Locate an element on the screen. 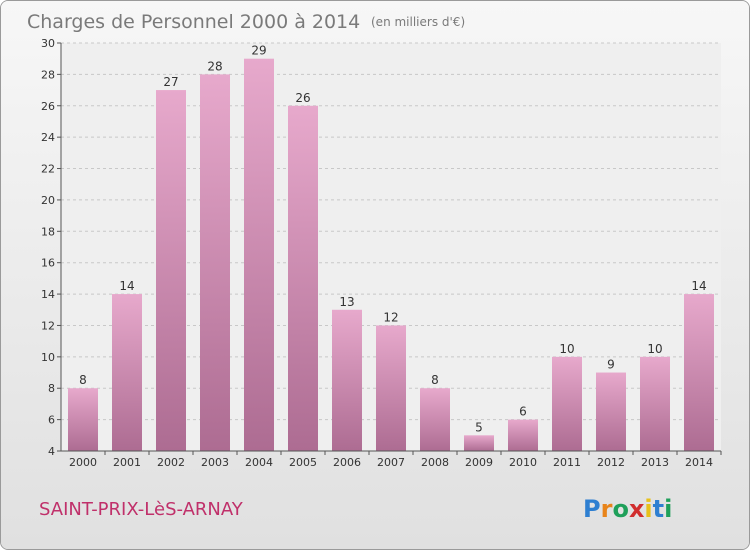 The width and height of the screenshot is (750, 550). x-tick-label: 2004 is located at coordinates (259, 462).